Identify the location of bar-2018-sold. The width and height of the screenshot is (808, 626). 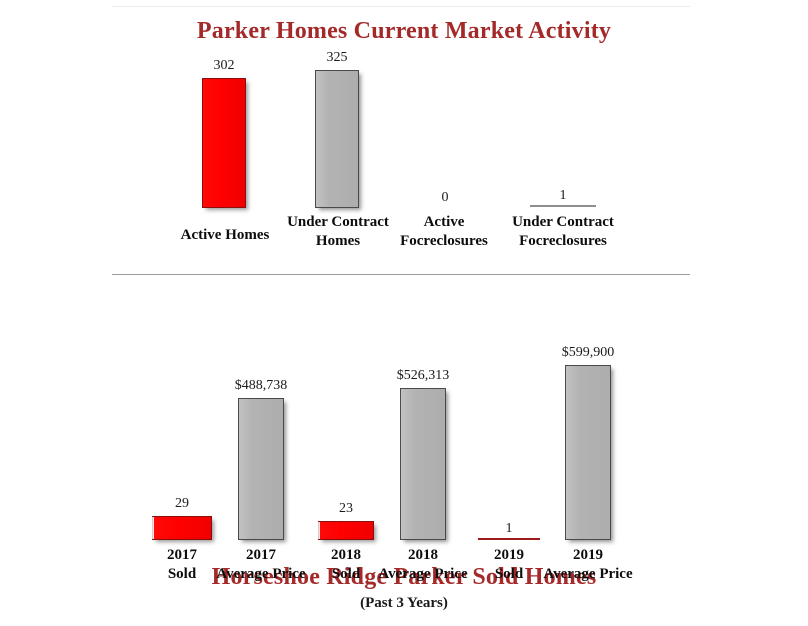
(343, 530).